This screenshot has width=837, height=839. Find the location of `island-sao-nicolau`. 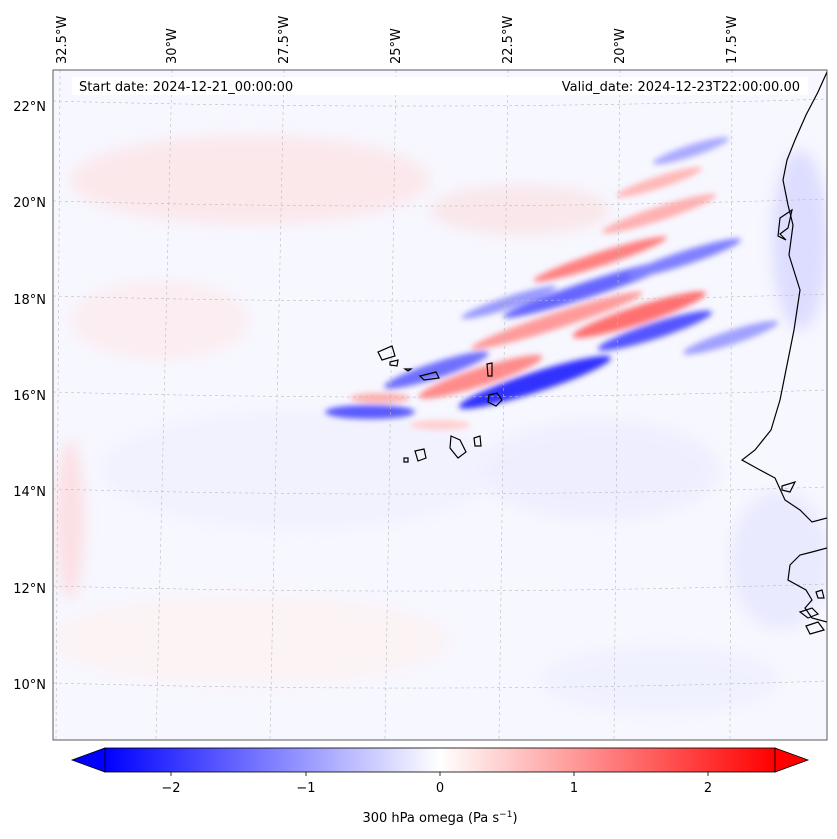

island-sao-nicolau is located at coordinates (429, 376).